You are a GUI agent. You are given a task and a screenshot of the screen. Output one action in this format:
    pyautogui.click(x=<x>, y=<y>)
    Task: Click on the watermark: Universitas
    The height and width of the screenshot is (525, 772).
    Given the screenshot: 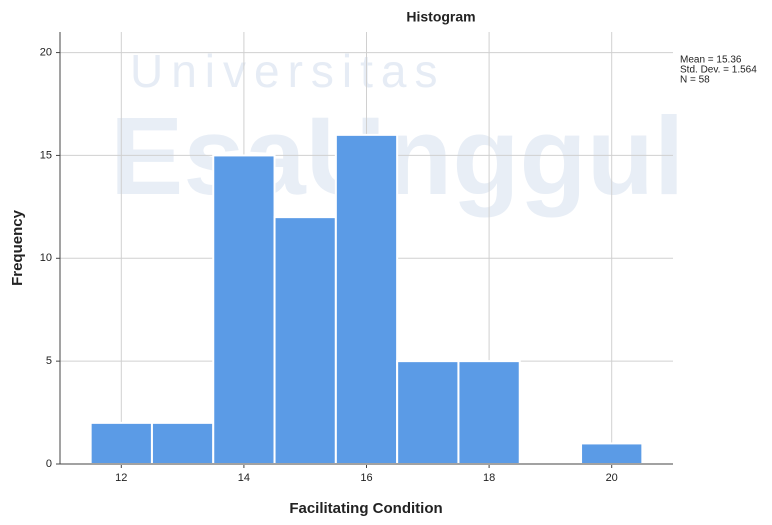 What is the action you would take?
    pyautogui.click(x=288, y=71)
    